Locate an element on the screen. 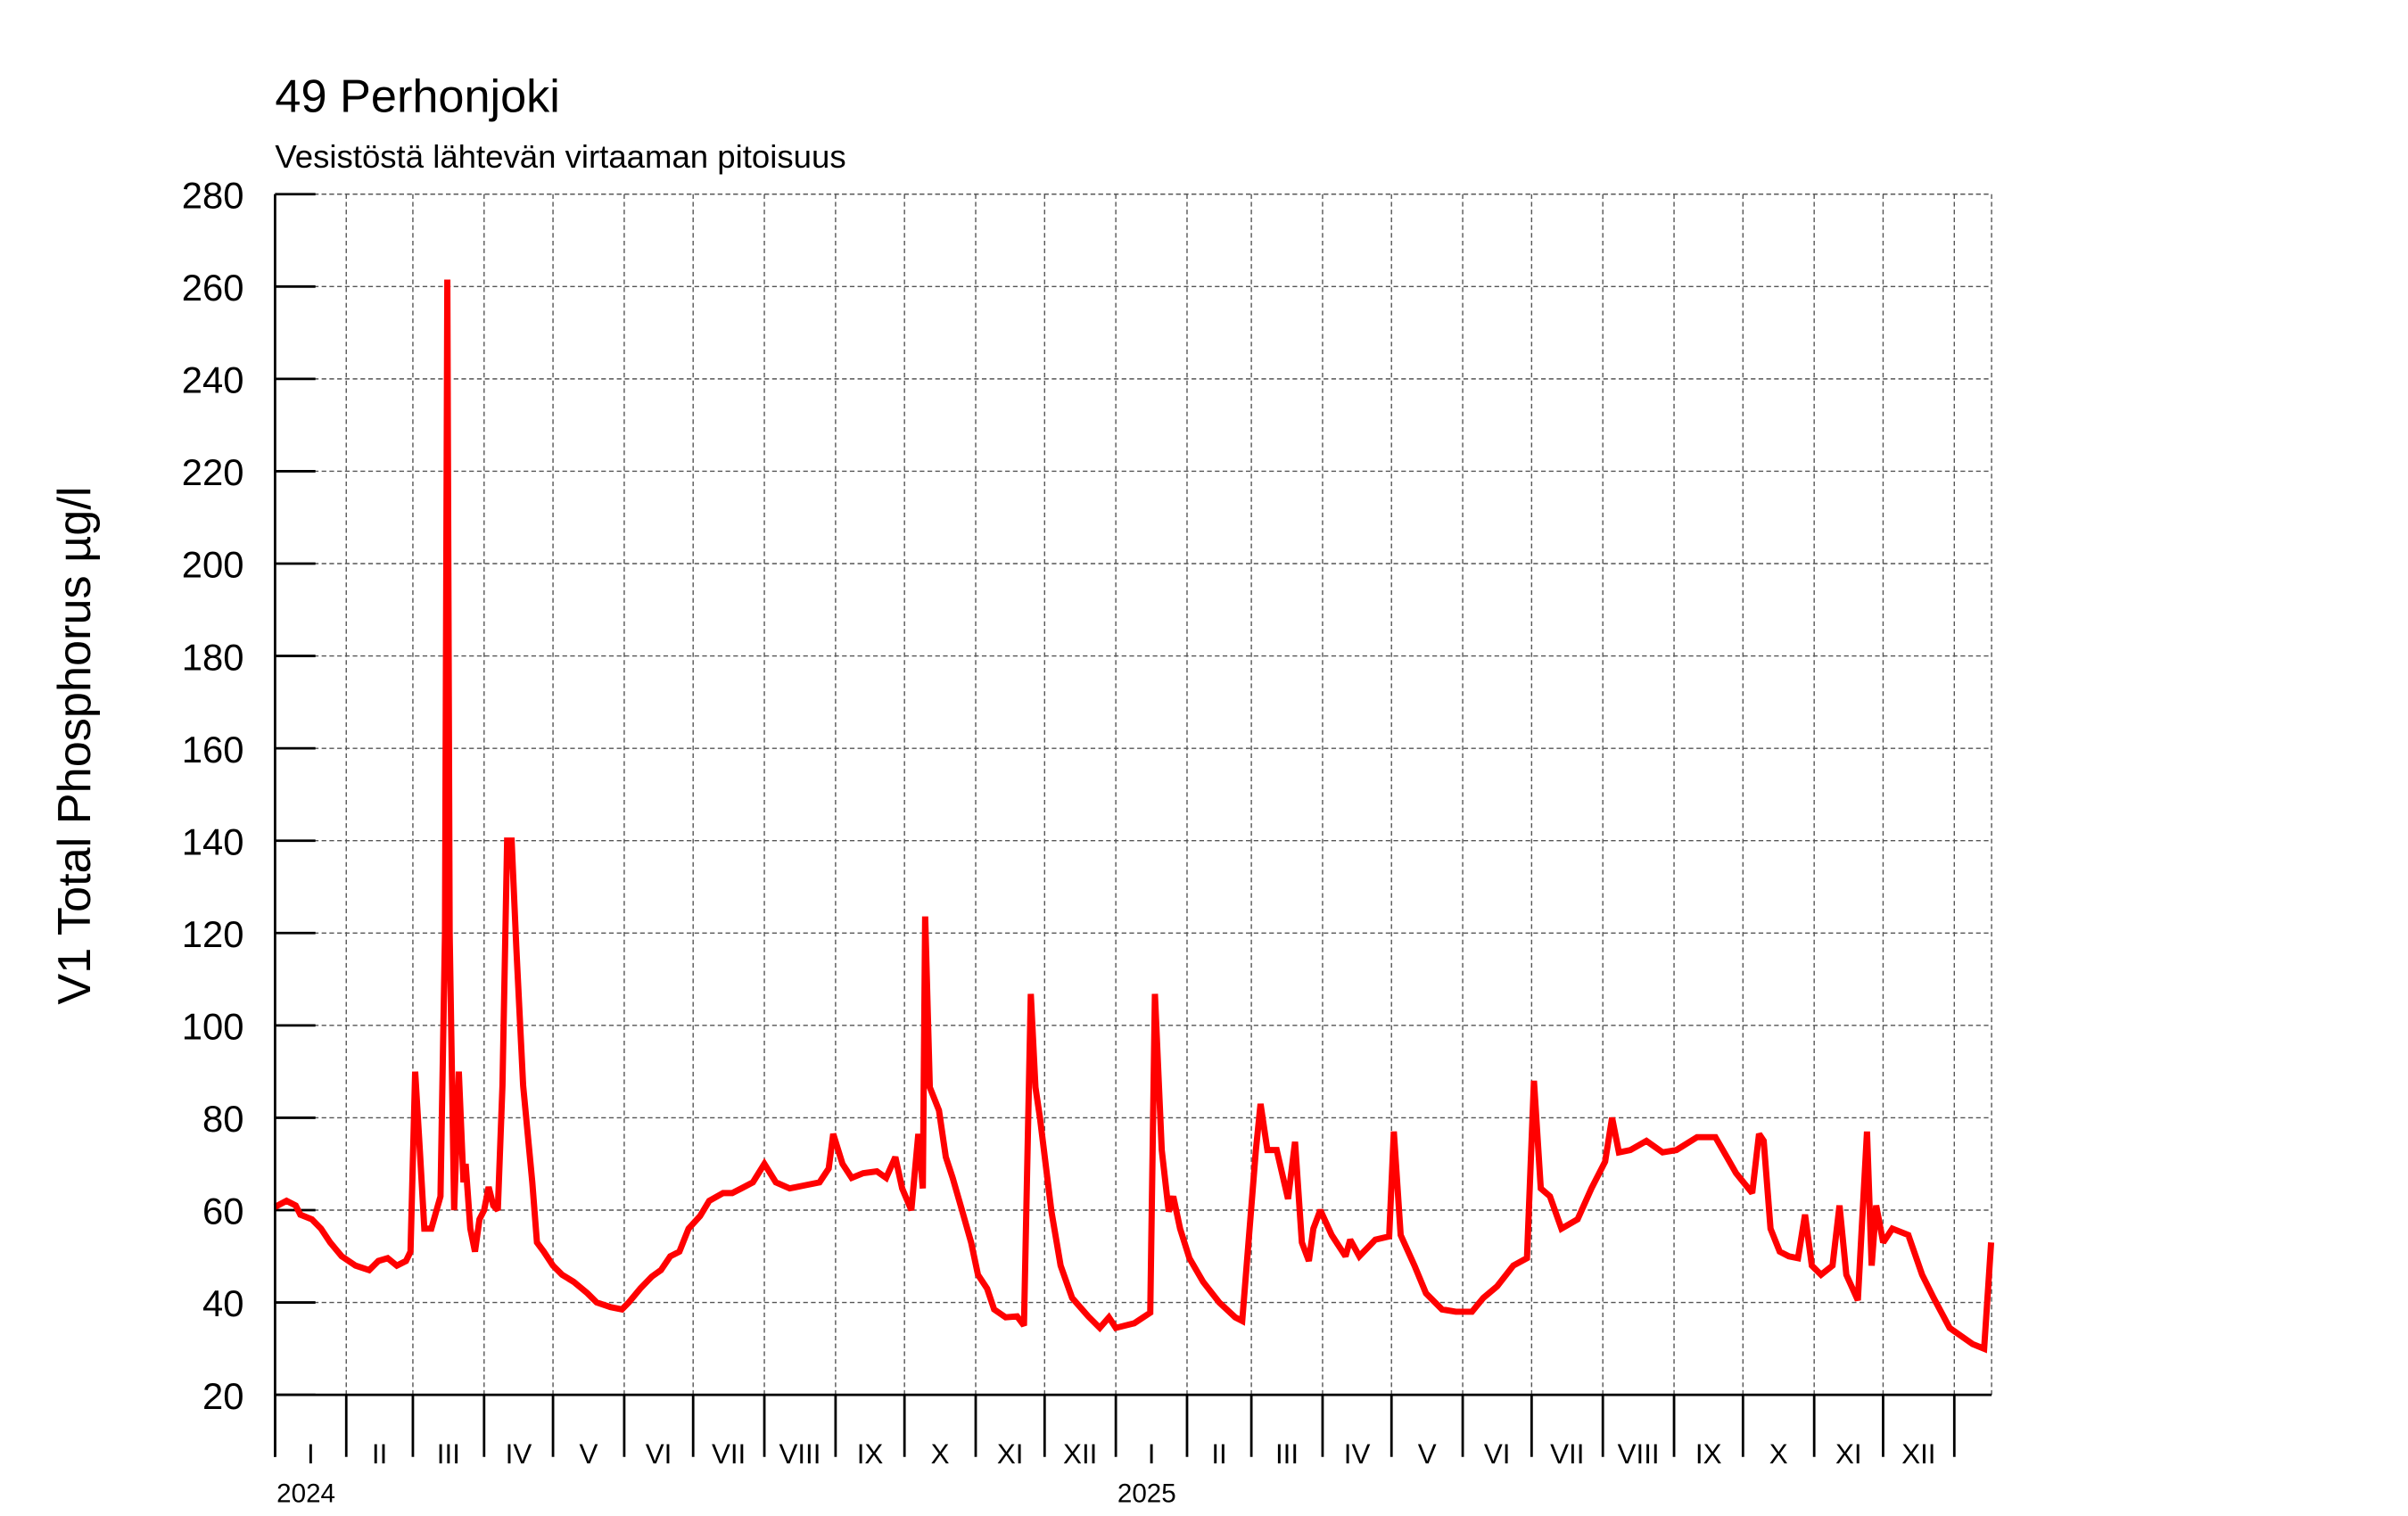 The width and height of the screenshot is (2408, 1516). chart-subtitle: Vesistöstä lähtevän virtaaman pitoisuus is located at coordinates (560, 156).